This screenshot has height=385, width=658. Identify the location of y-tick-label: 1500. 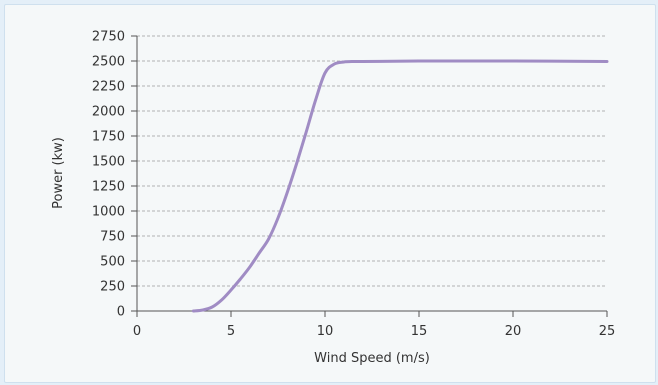
(108, 162).